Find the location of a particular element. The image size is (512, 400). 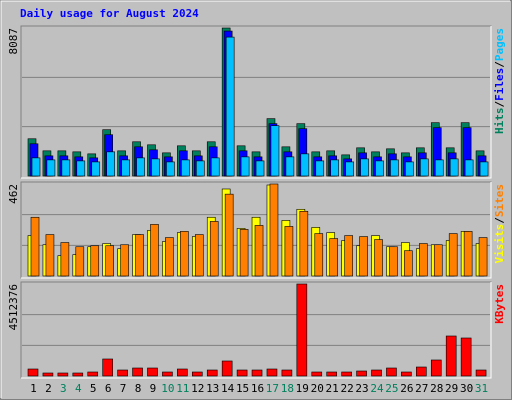

y-max-label: 4512376 is located at coordinates (13, 307).